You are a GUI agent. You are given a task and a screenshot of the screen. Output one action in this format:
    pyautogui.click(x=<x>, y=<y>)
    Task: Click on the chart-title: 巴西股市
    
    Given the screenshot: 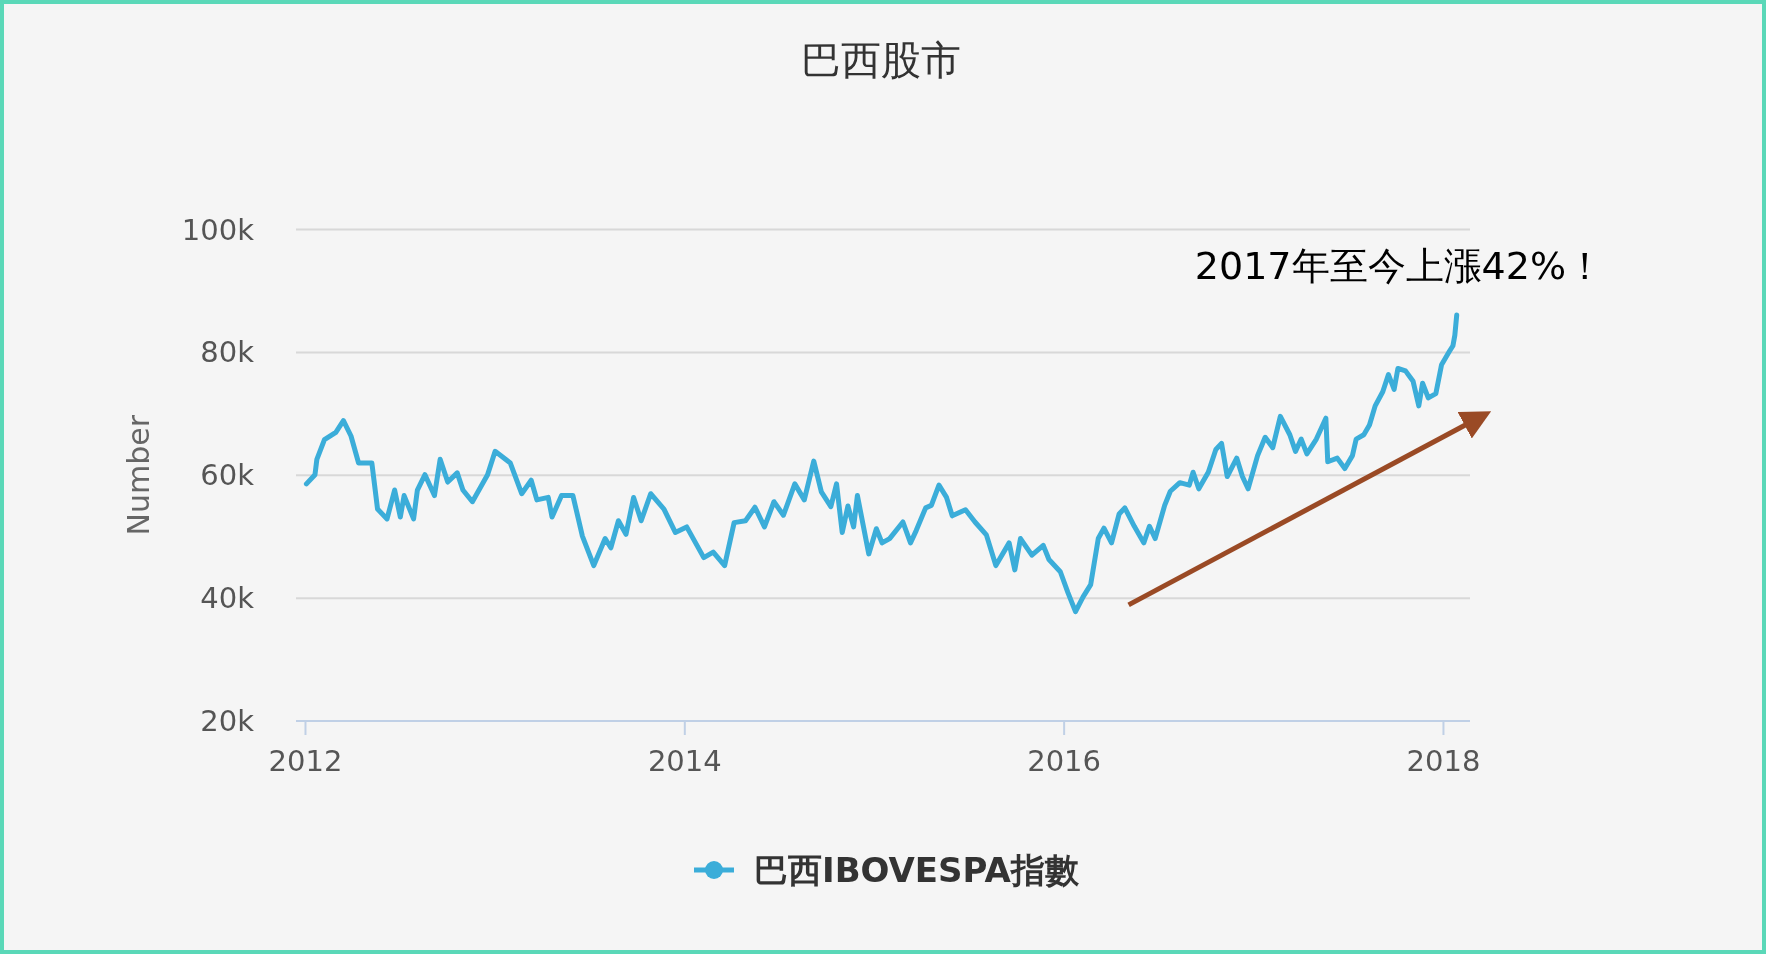 What is the action you would take?
    pyautogui.click(x=881, y=60)
    